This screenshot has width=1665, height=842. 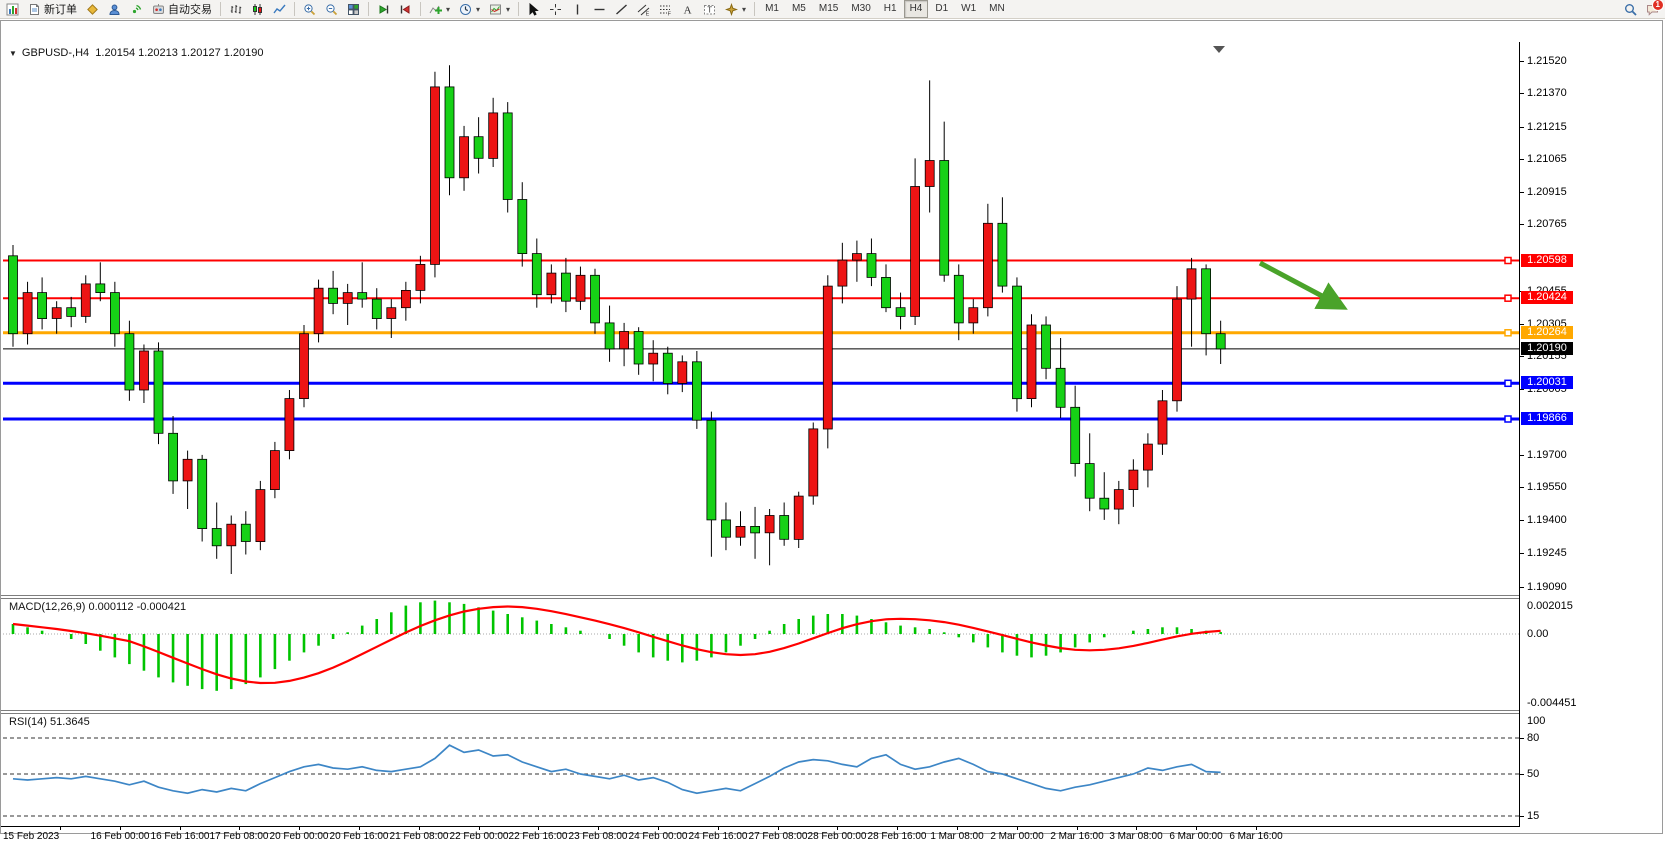 What do you see at coordinates (1630, 9) in the screenshot?
I see `search-button` at bounding box center [1630, 9].